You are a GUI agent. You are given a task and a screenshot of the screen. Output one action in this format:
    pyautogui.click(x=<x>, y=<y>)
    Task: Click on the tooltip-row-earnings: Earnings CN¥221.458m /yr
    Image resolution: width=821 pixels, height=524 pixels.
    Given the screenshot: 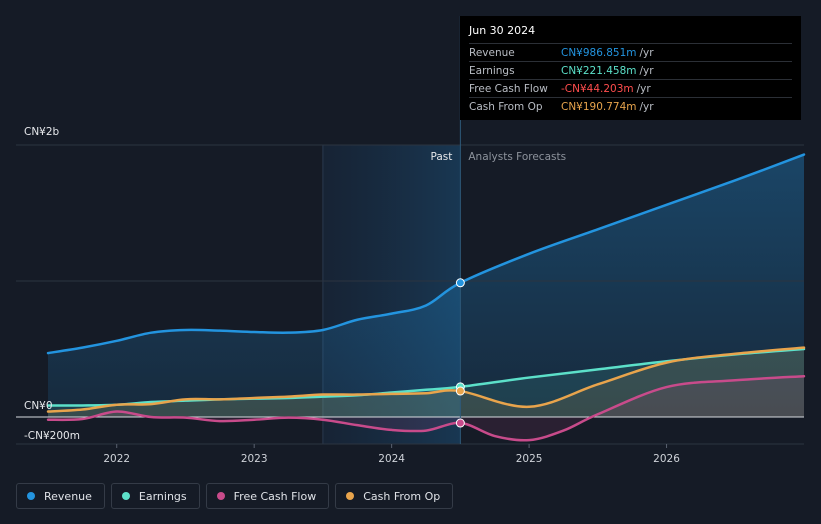 What is the action you would take?
    pyautogui.click(x=630, y=70)
    